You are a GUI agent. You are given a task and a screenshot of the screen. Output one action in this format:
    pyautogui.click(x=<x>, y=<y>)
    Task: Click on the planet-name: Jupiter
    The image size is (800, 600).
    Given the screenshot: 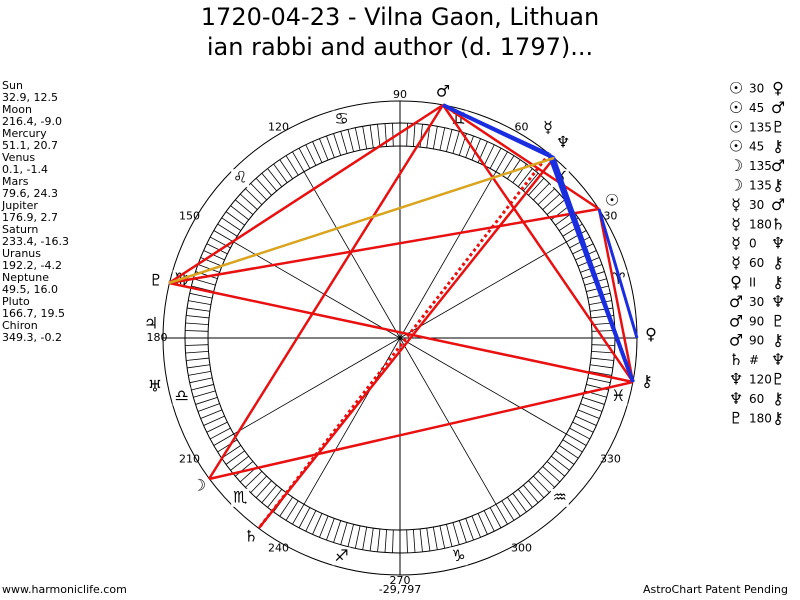 What is the action you would take?
    pyautogui.click(x=19, y=205)
    